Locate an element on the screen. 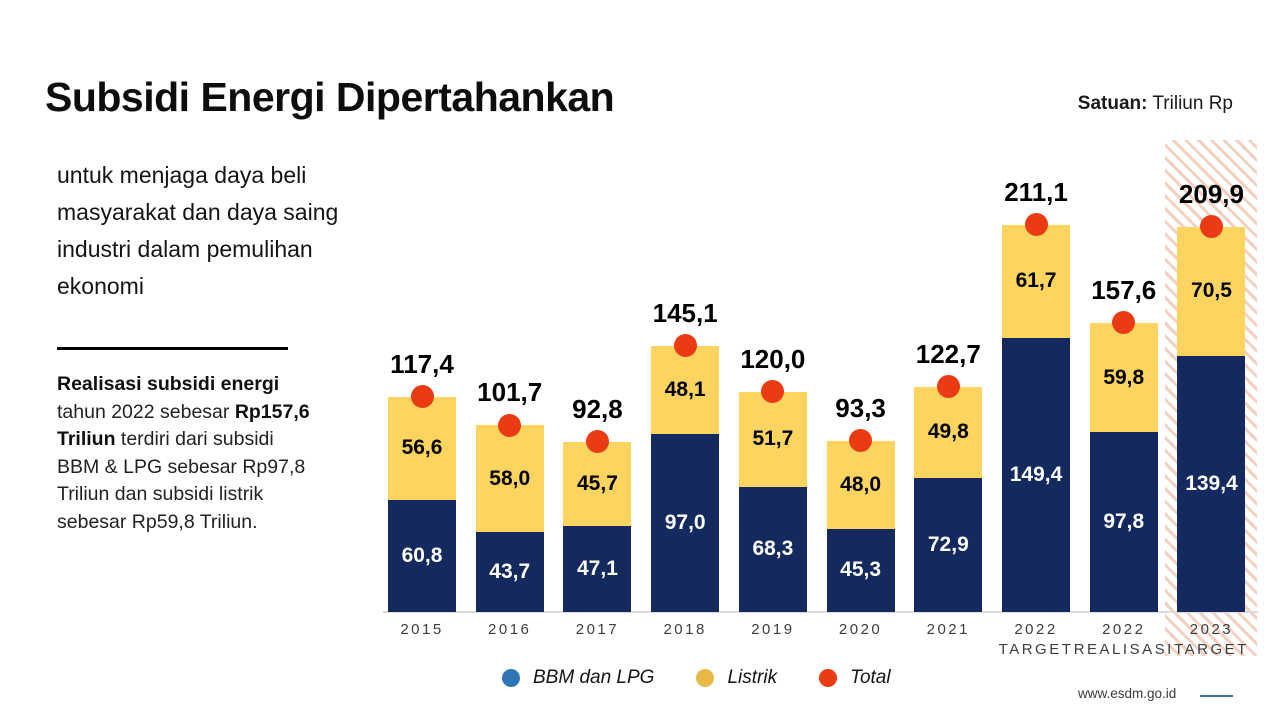  bar-segment-bbm-lpg: 60,8 is located at coordinates (422, 556).